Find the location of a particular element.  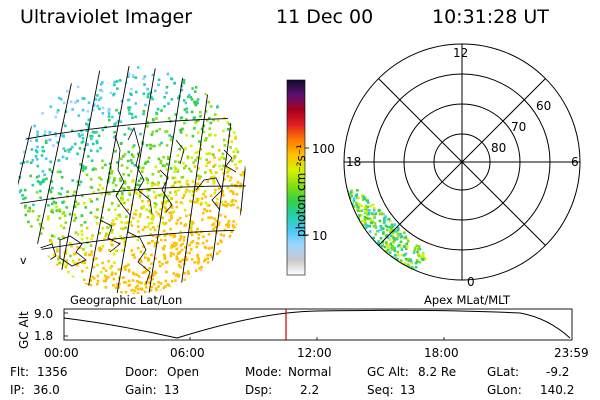

ip-value: 36.0 is located at coordinates (46, 390).